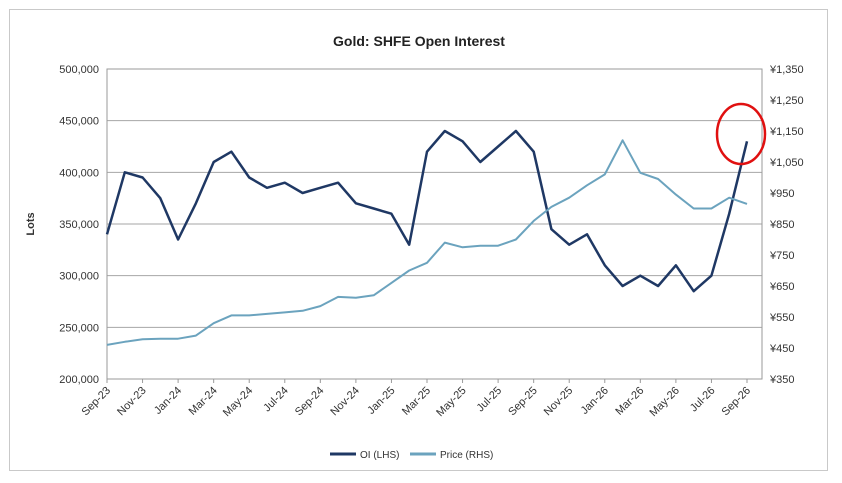 The height and width of the screenshot is (483, 842). Describe the element at coordinates (737, 402) in the screenshot. I see `x-tick-label: Sep-26` at that location.